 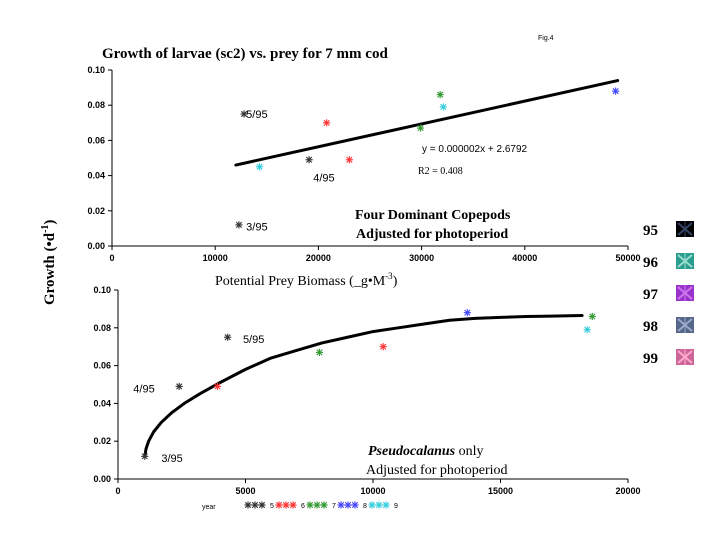 I want to click on year-key-label: 95, so click(x=650, y=231).